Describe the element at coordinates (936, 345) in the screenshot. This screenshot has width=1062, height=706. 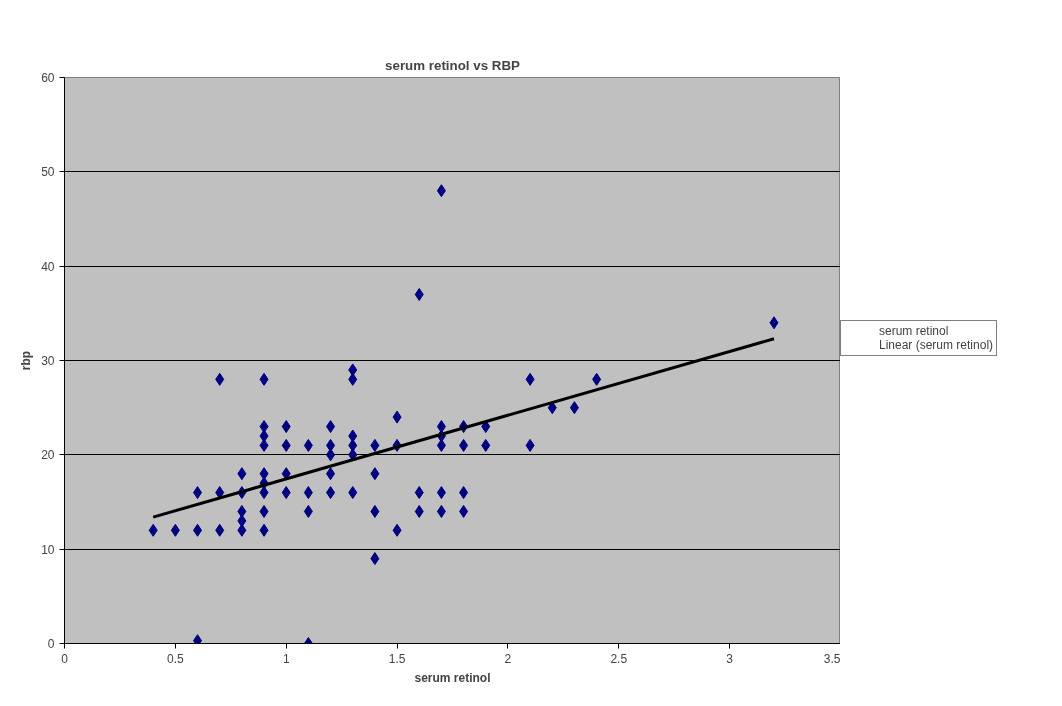
I see `text: Linear (serum retinol)` at that location.